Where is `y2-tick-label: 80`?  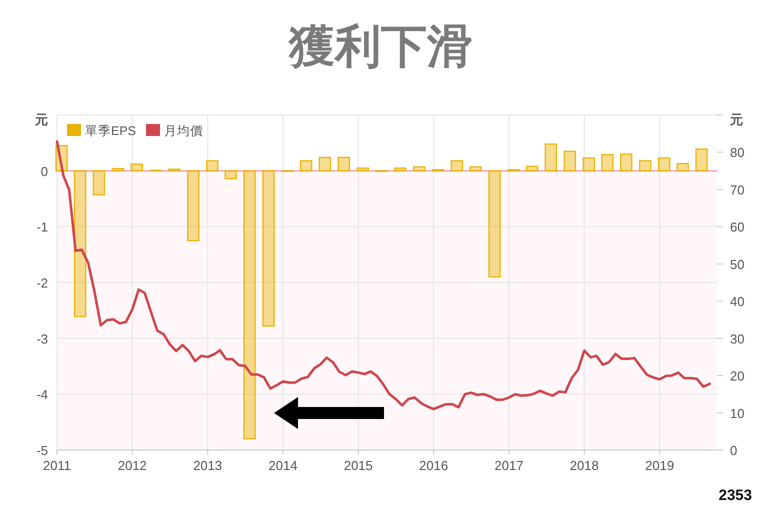
y2-tick-label: 80 is located at coordinates (737, 152).